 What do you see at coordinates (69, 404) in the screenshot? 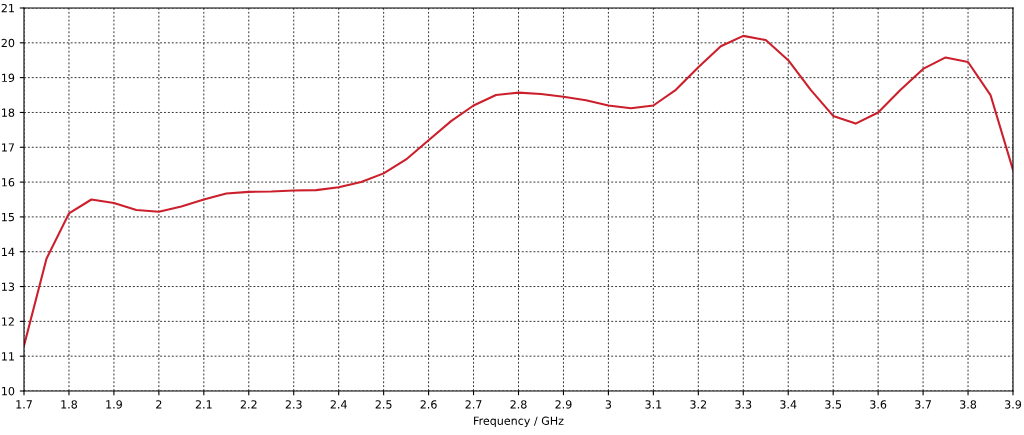
I see `x-tick-label: 1.8` at bounding box center [69, 404].